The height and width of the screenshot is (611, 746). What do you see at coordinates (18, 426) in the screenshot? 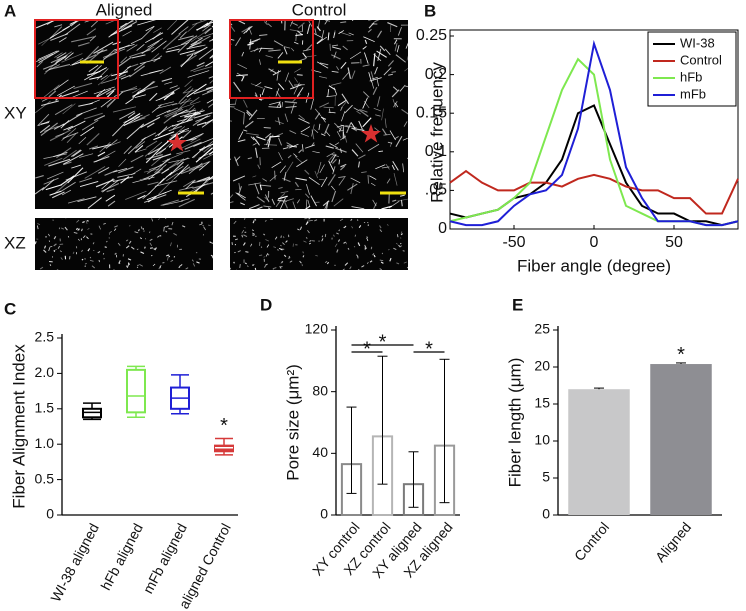
I see `y-axis-label: Fiber Alignment Index` at bounding box center [18, 426].